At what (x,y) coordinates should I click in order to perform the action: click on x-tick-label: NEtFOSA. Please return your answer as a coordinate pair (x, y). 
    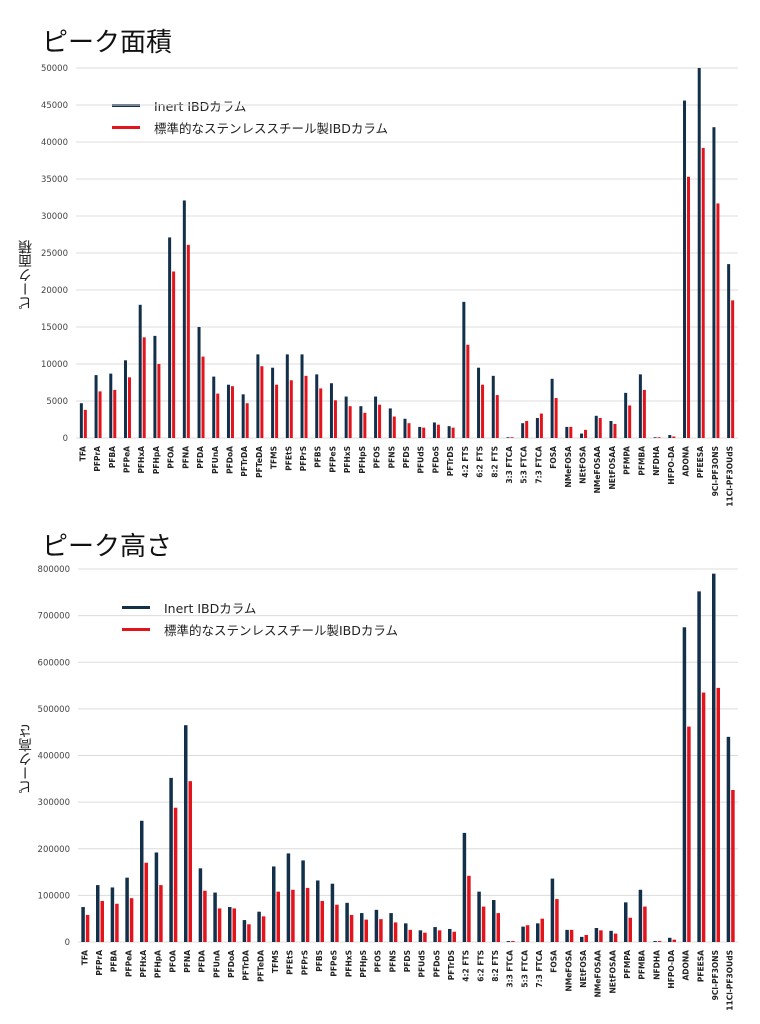
    Looking at the image, I should click on (583, 465).